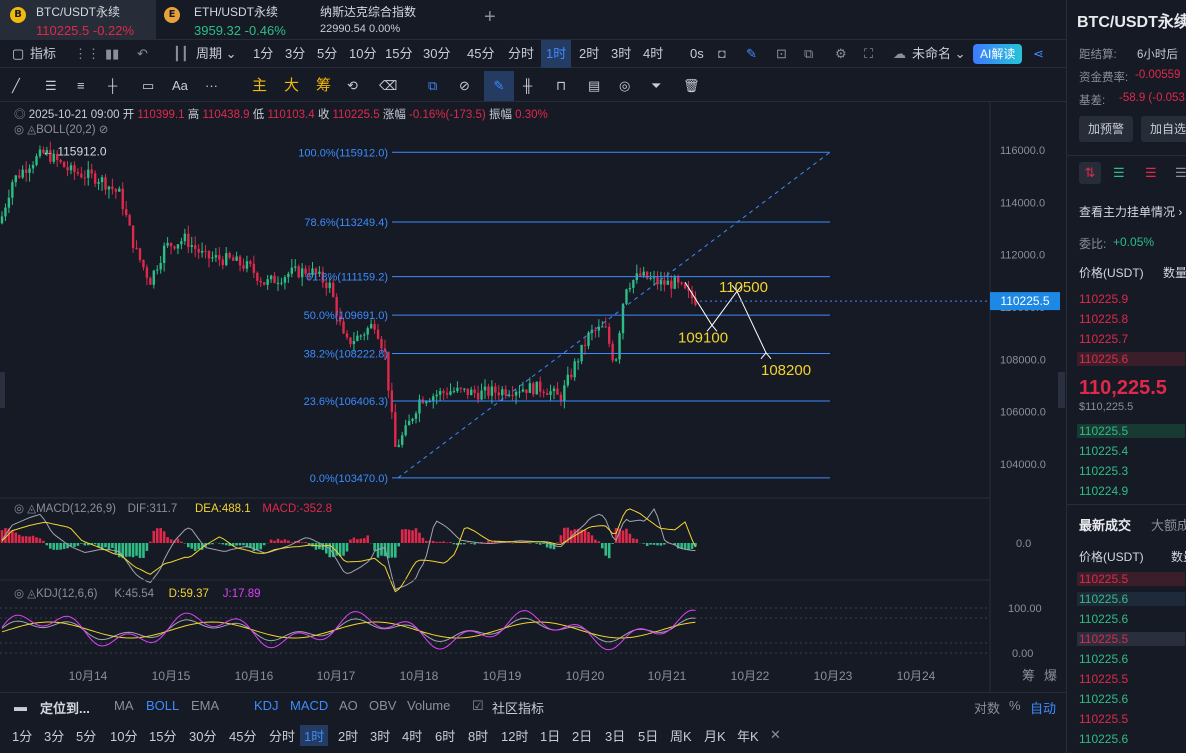 Image resolution: width=1186 pixels, height=753 pixels. Describe the element at coordinates (124, 705) in the screenshot. I see `indicator-ma: MA` at that location.